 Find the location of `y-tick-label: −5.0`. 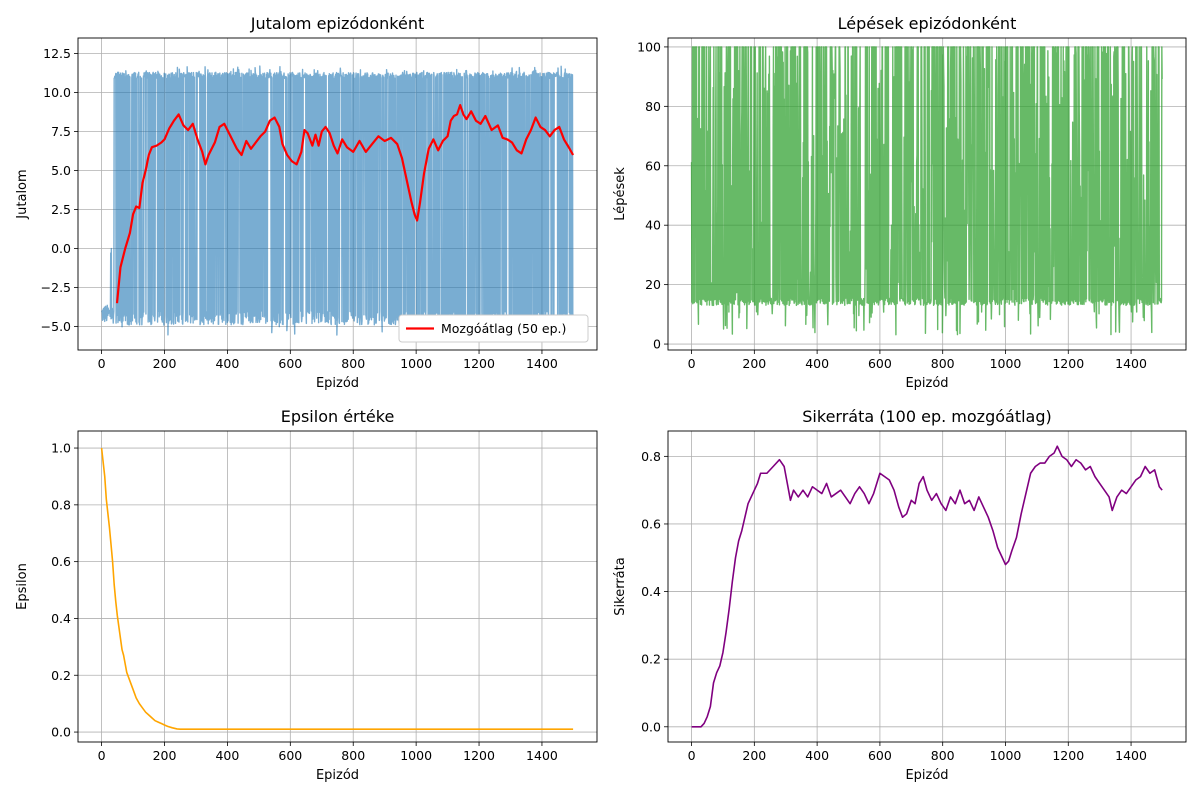

y-tick-label: −5.0 is located at coordinates (56, 326).